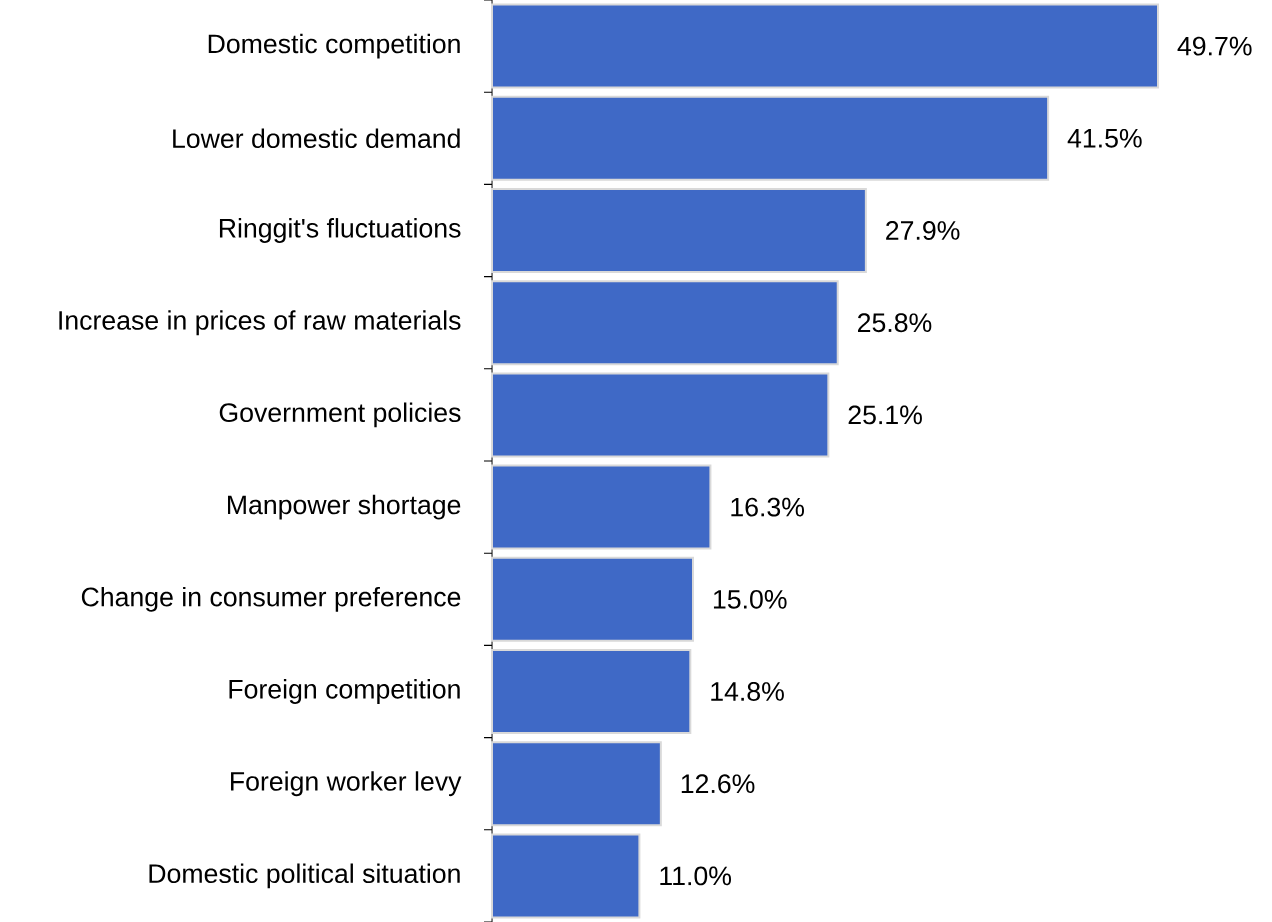 The image size is (1272, 922). What do you see at coordinates (316, 138) in the screenshot?
I see `y-tick-label: Lower domestic demand` at bounding box center [316, 138].